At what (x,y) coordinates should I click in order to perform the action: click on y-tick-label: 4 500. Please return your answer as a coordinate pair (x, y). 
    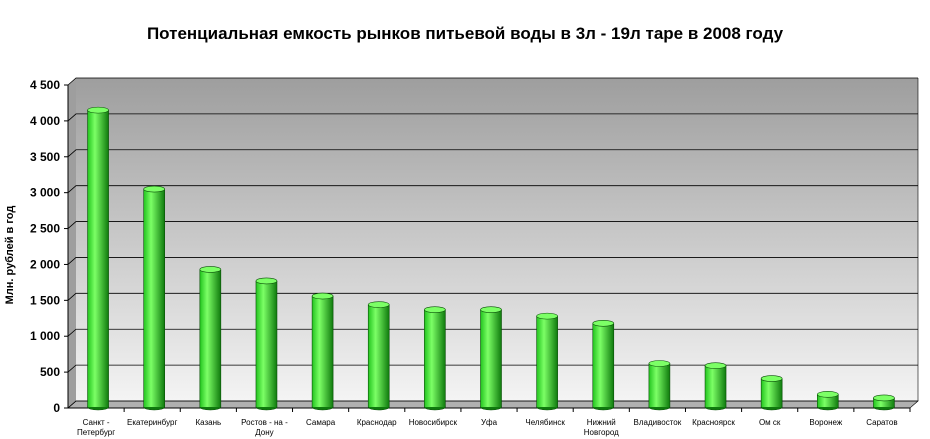
    Looking at the image, I should click on (45, 85).